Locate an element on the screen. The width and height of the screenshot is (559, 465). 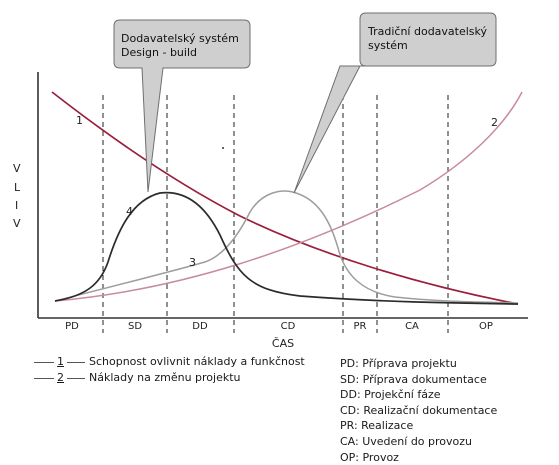
phase-label-dd: DD is located at coordinates (200, 326).